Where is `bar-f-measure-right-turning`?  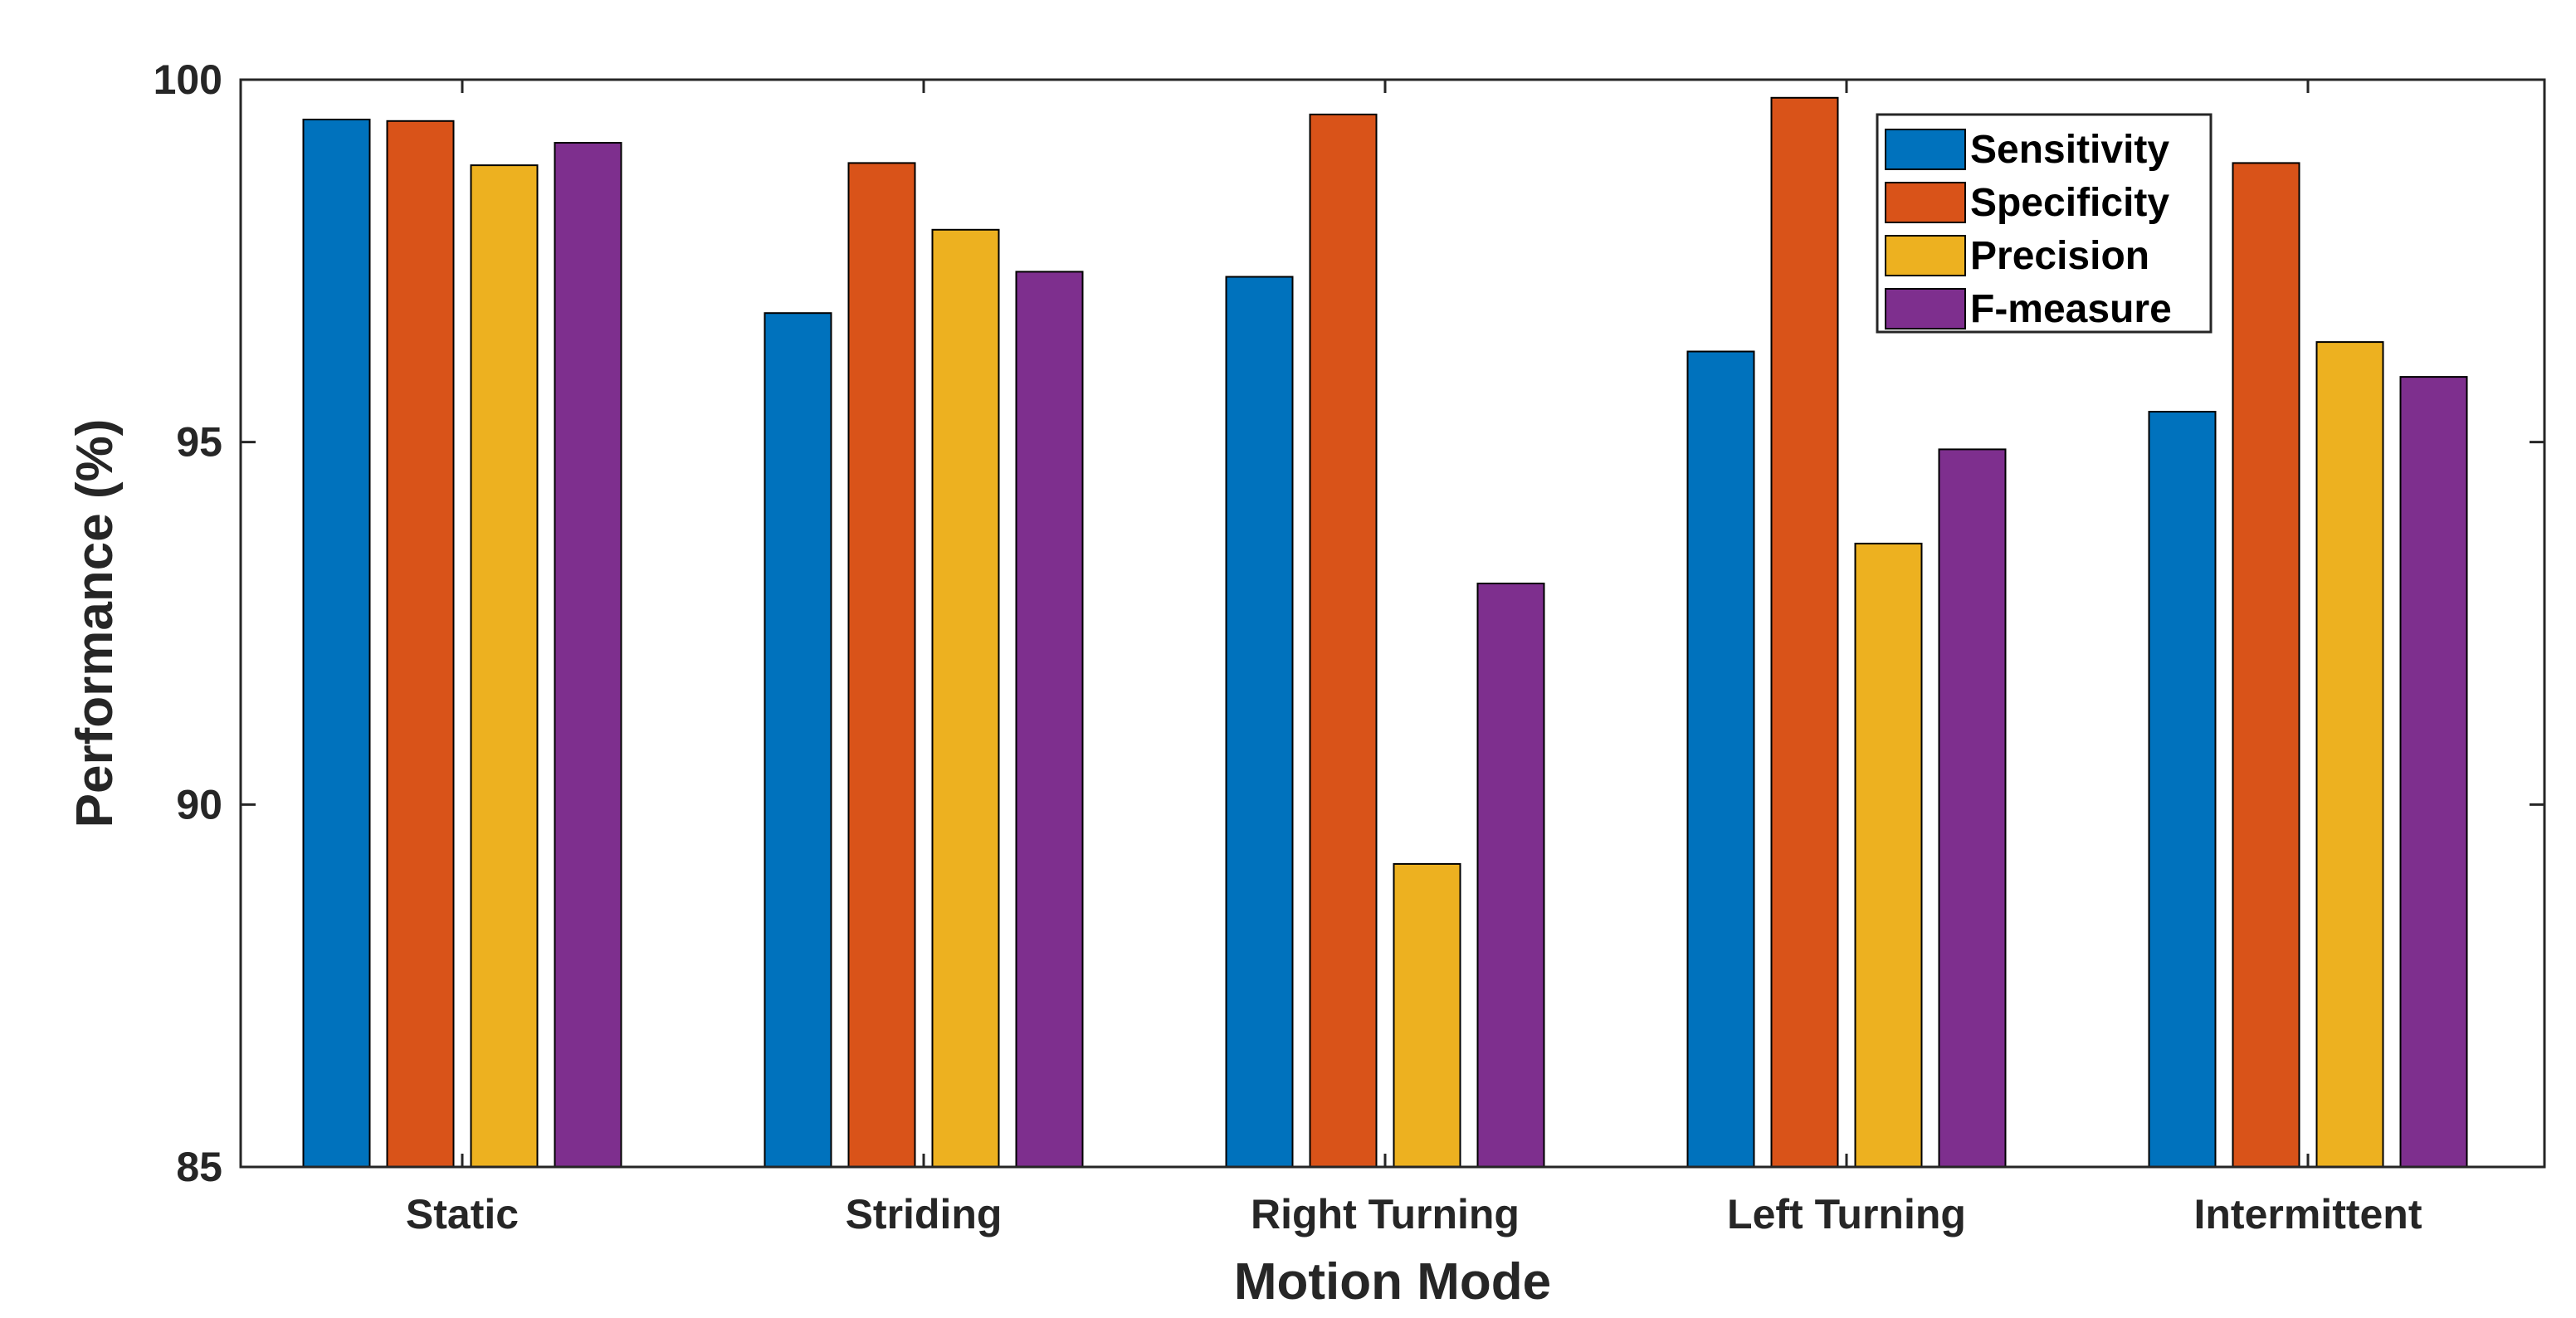 bar-f-measure-right-turning is located at coordinates (1510, 876).